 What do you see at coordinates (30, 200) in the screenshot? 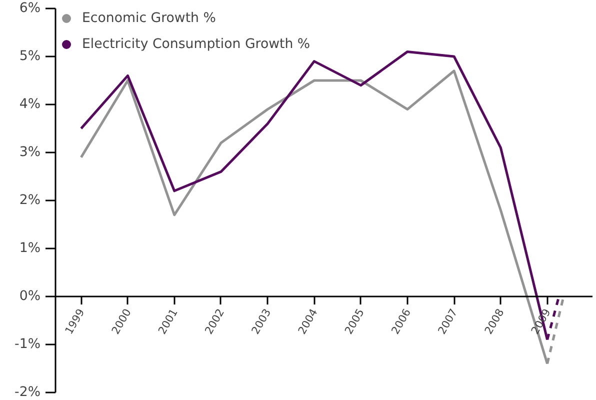
I see `y-tick-label: 2%` at bounding box center [30, 200].